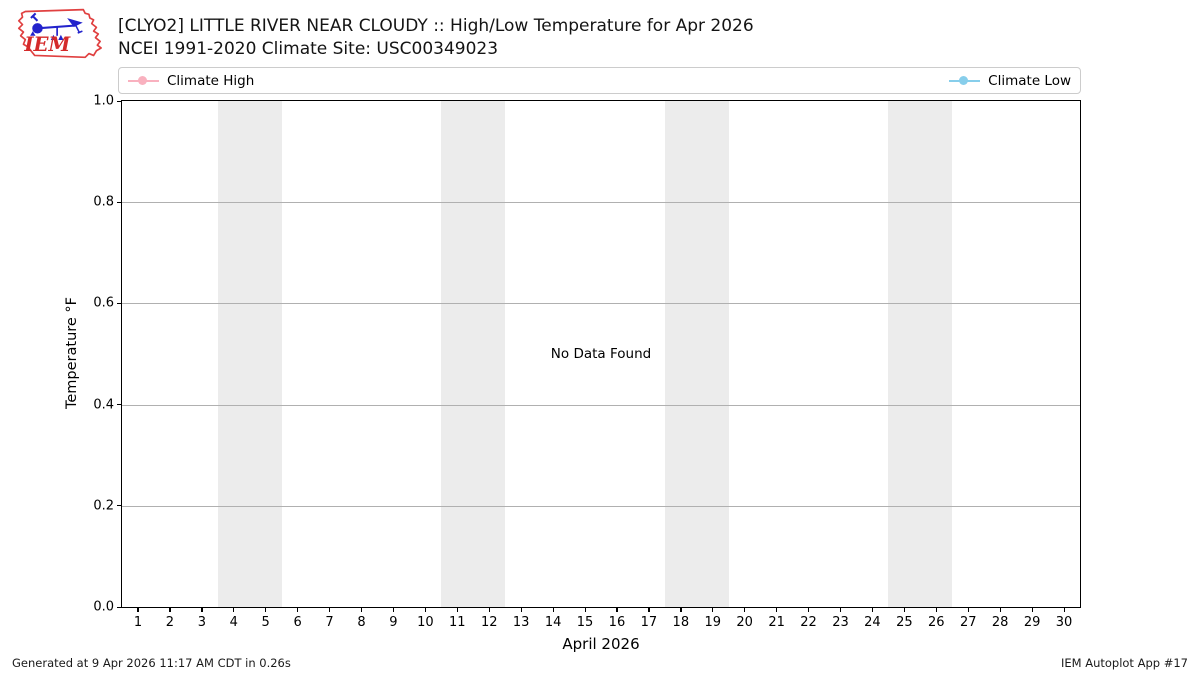  What do you see at coordinates (744, 622) in the screenshot?
I see `x-tick-label: 20` at bounding box center [744, 622].